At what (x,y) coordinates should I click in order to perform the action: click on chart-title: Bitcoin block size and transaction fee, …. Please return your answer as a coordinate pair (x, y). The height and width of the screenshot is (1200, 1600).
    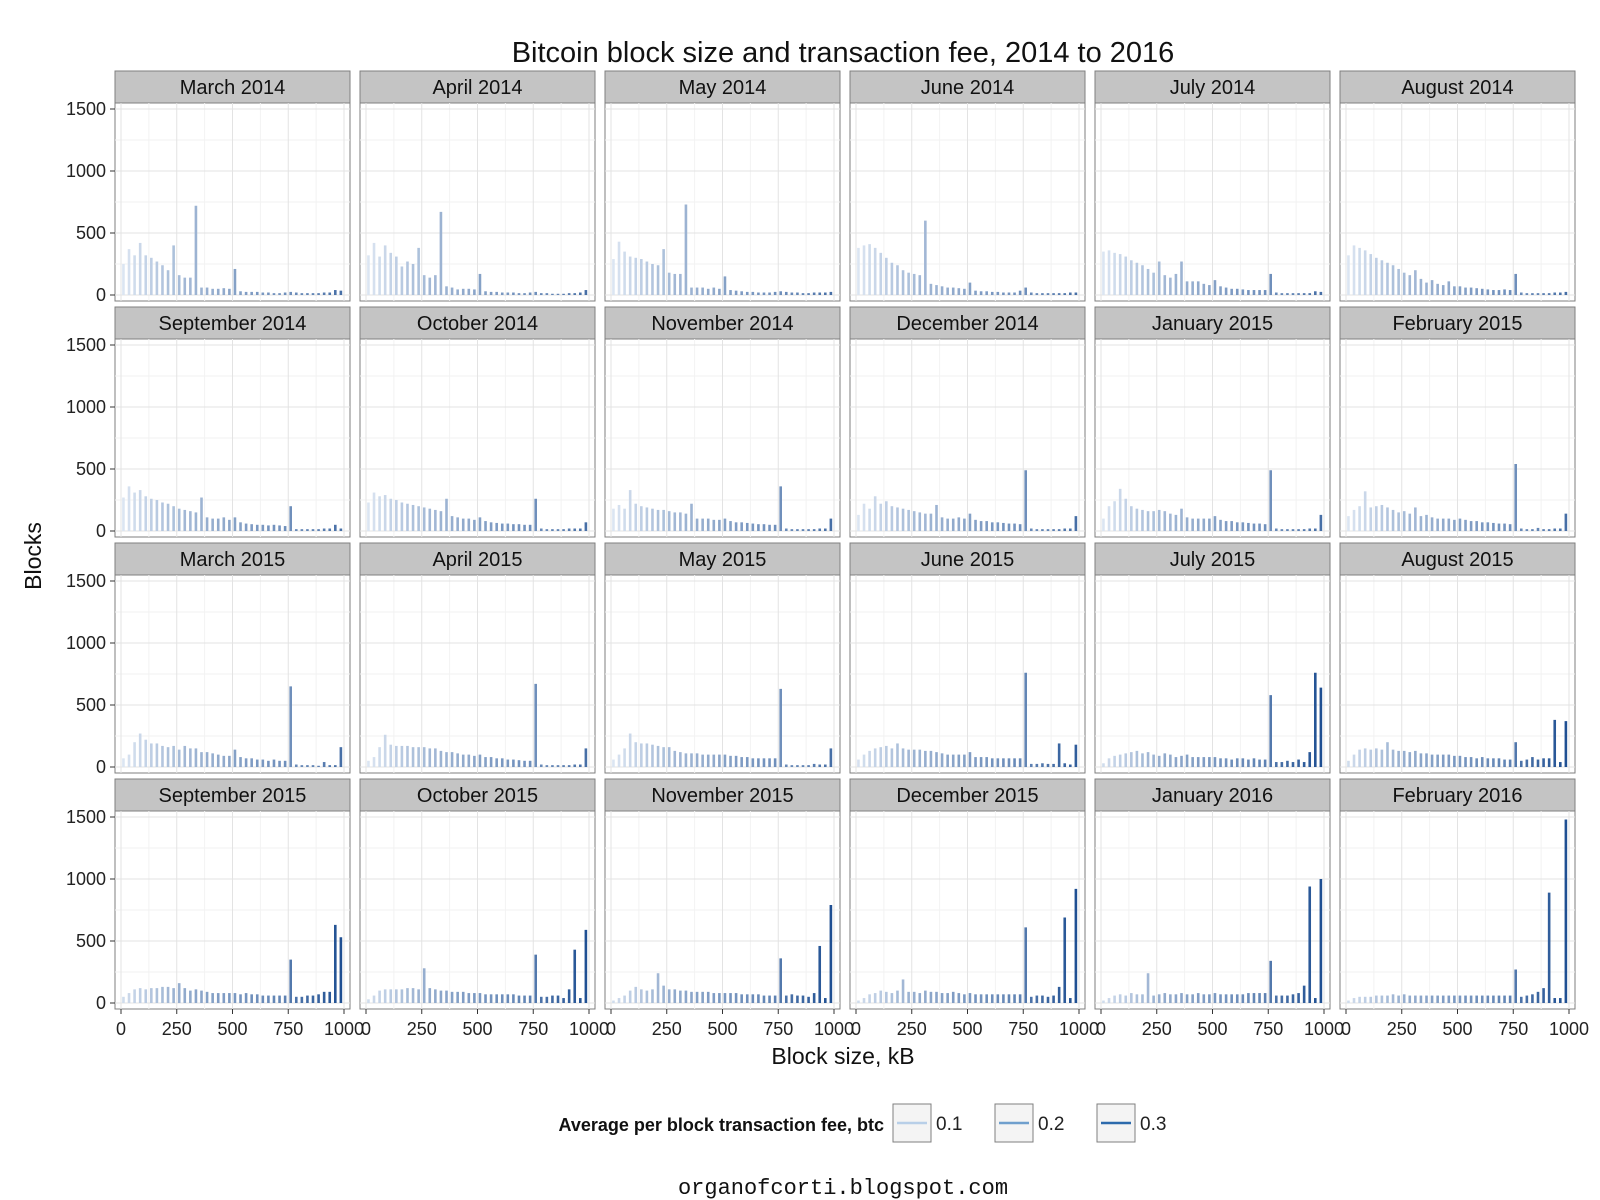
    Looking at the image, I should click on (843, 53).